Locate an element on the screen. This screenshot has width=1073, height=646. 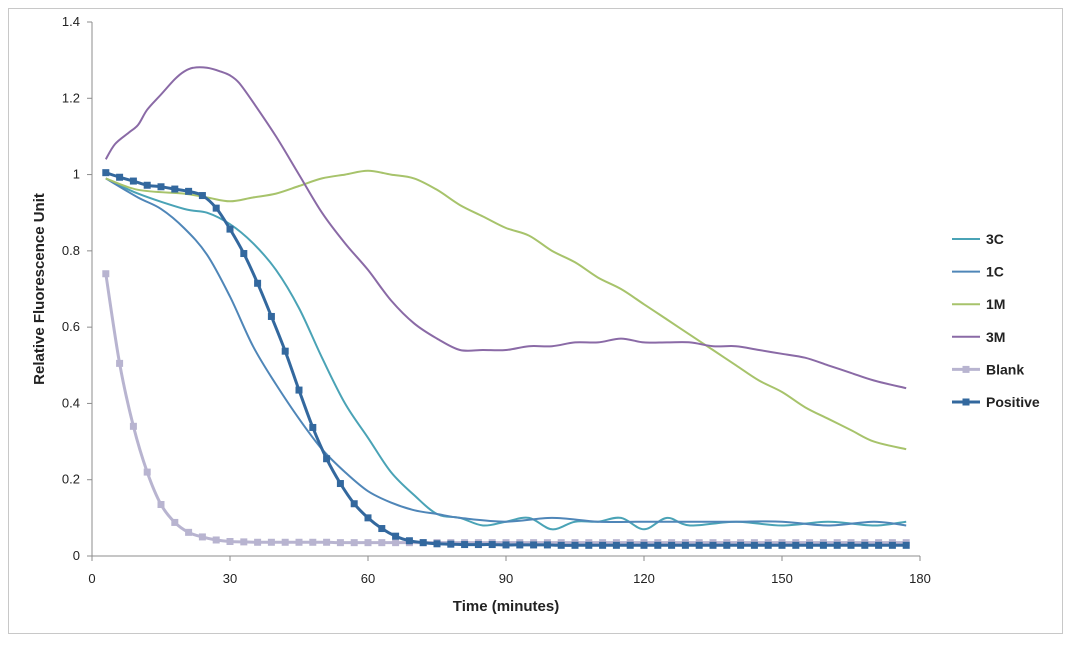
y-tick-label: 0.6 is located at coordinates (71, 326).